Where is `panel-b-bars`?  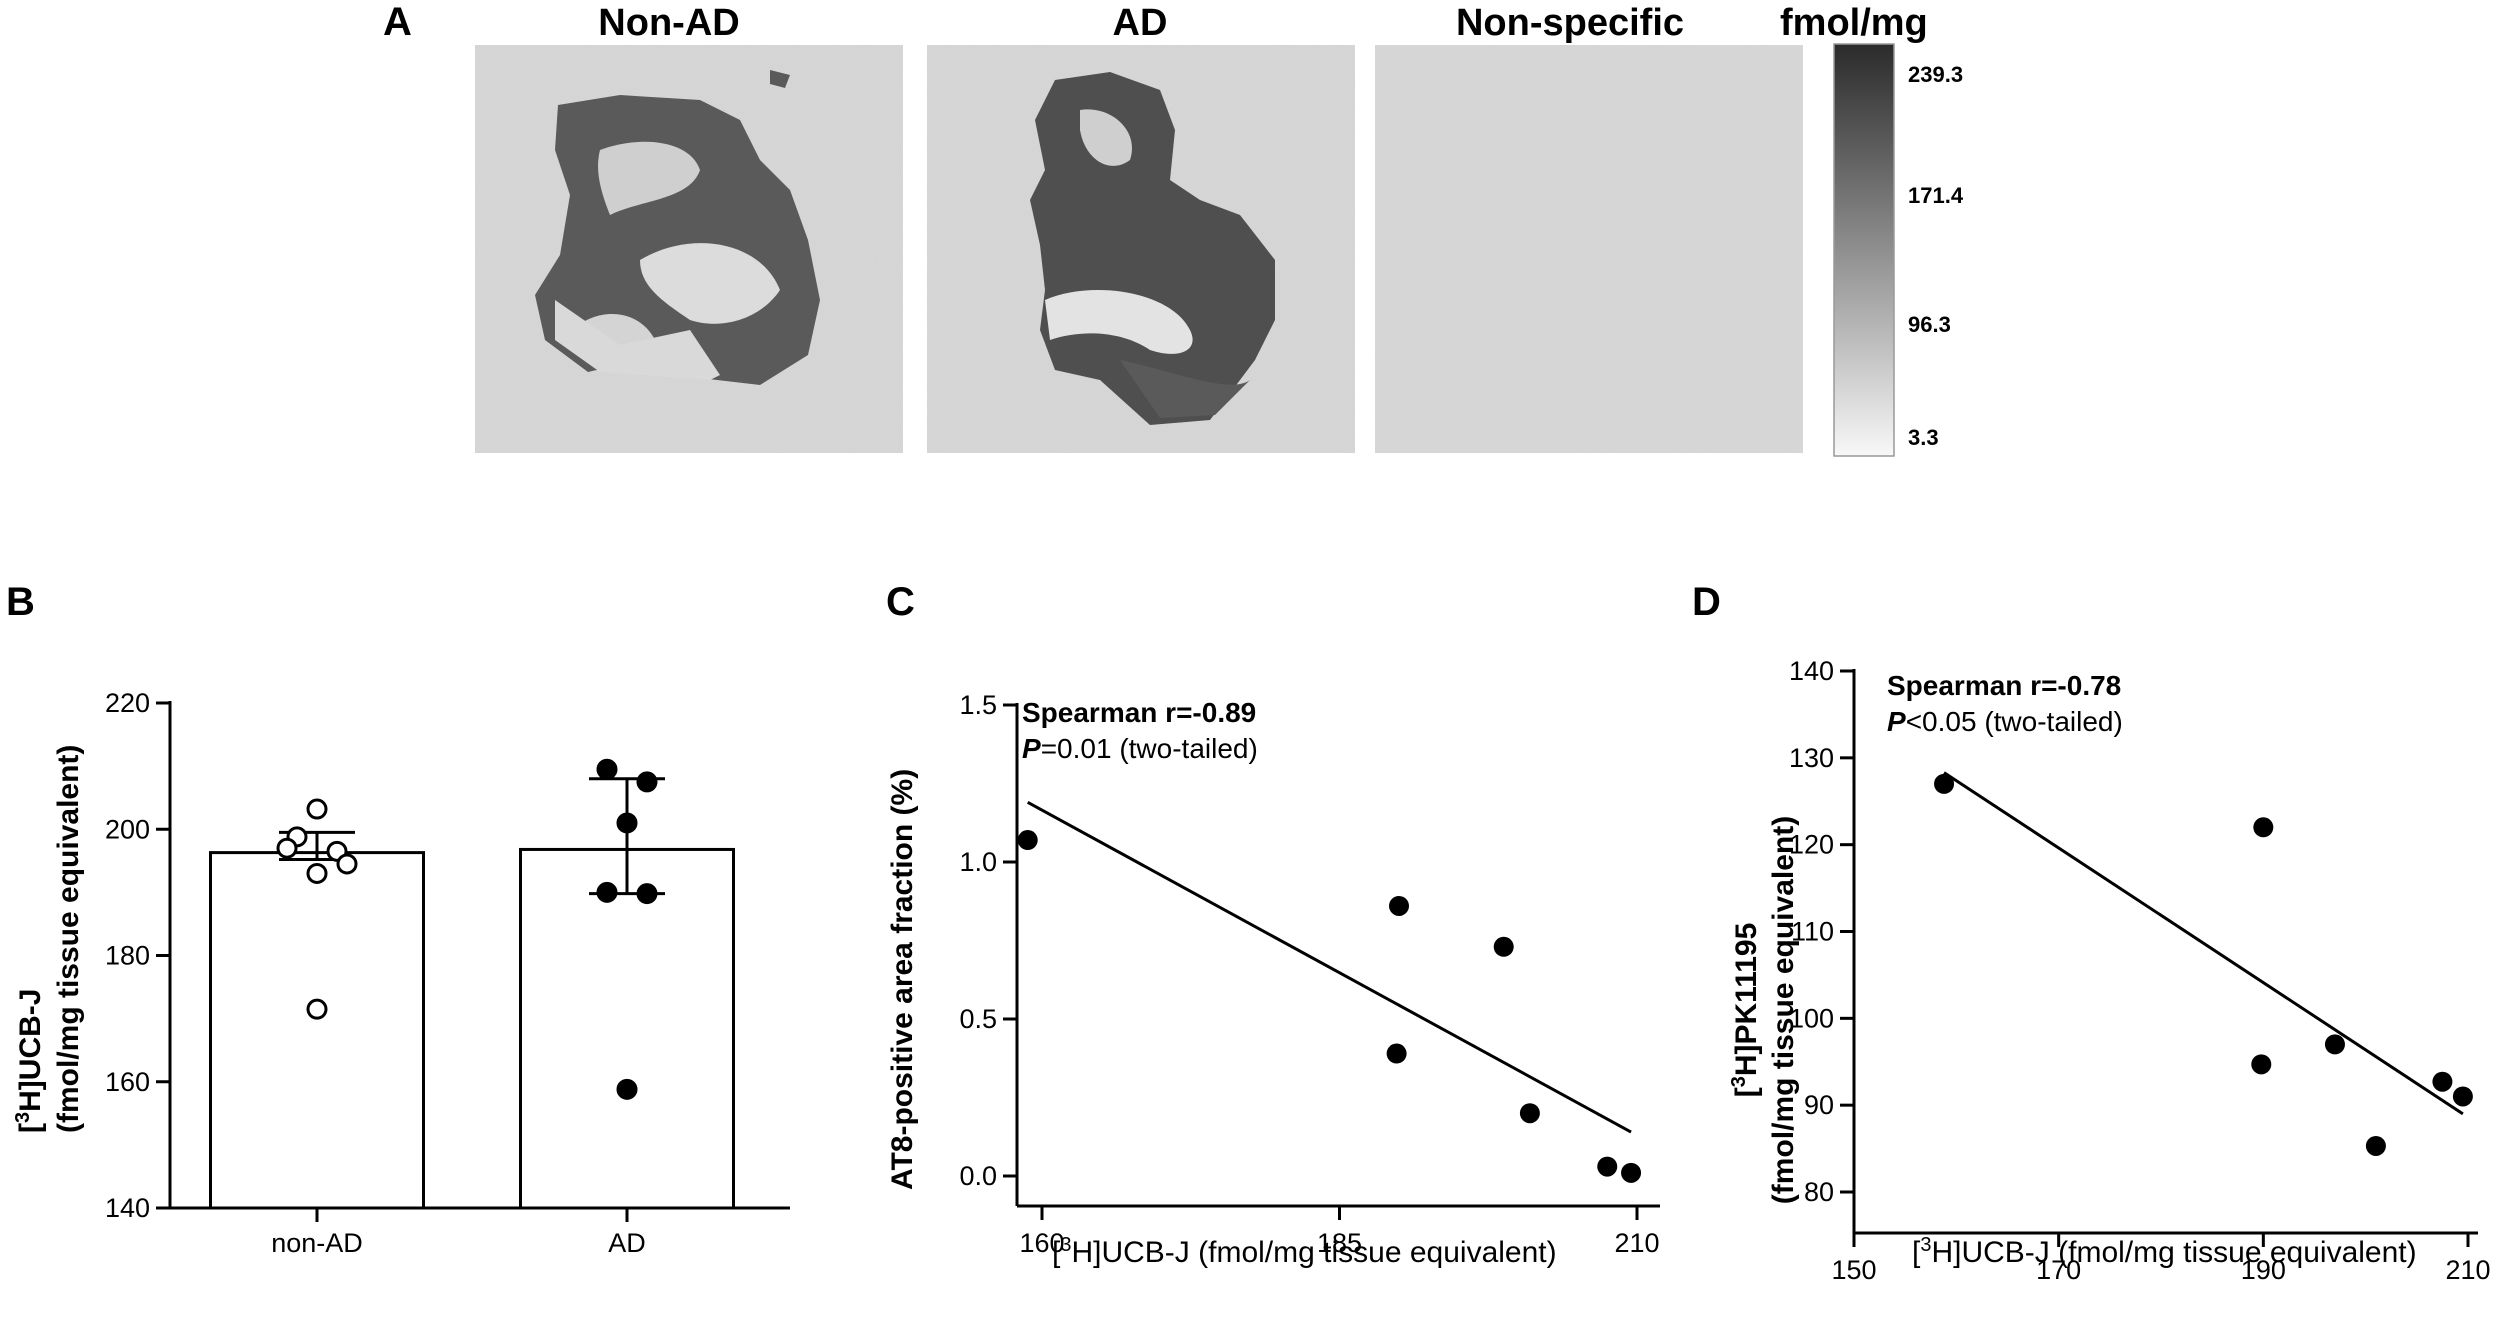 panel-b-bars is located at coordinates (472, 993).